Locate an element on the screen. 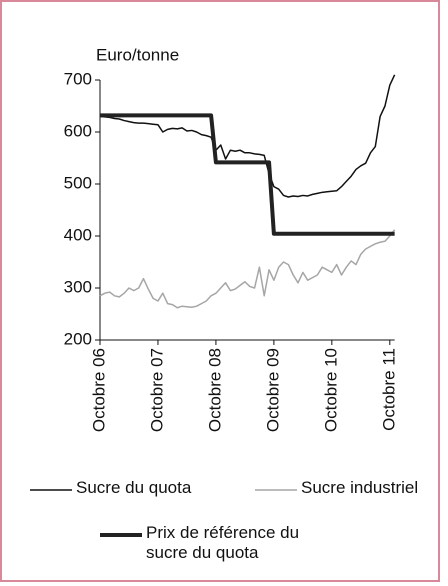 The height and width of the screenshot is (586, 448). y-axis-label: Euro/tonne is located at coordinates (137, 54).